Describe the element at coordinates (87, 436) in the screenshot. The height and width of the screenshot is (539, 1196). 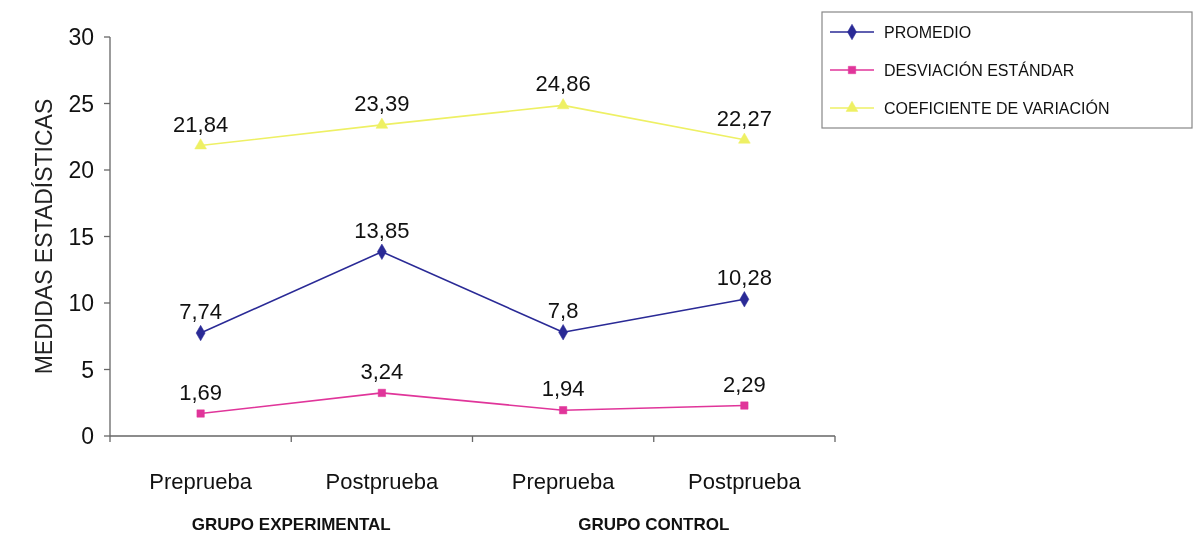
I see `y-tick-label: 0` at that location.